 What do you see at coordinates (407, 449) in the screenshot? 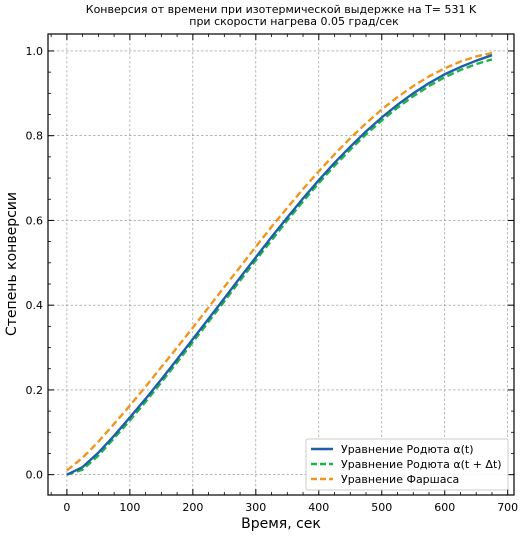
I see `legend-label-0: Уравнение Родюта α(t)` at bounding box center [407, 449].